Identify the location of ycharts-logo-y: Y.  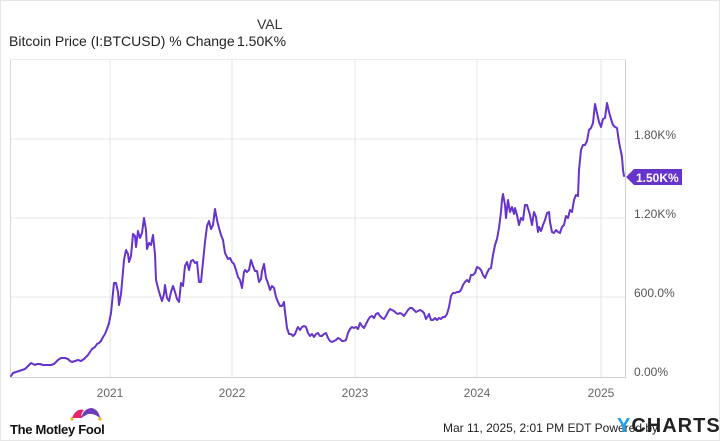
(624, 426).